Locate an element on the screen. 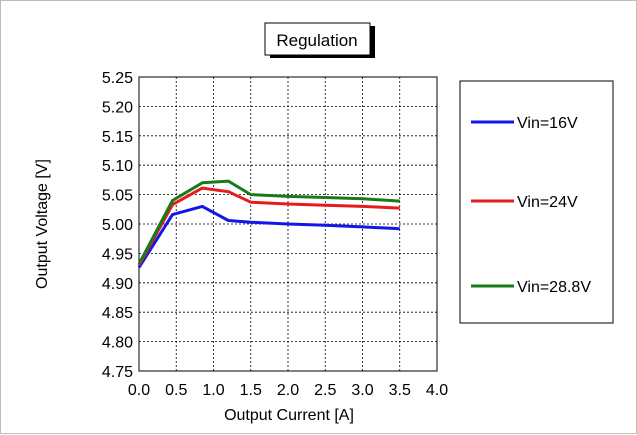 The width and height of the screenshot is (637, 435). x-tick-label: 2.0 is located at coordinates (288, 390).